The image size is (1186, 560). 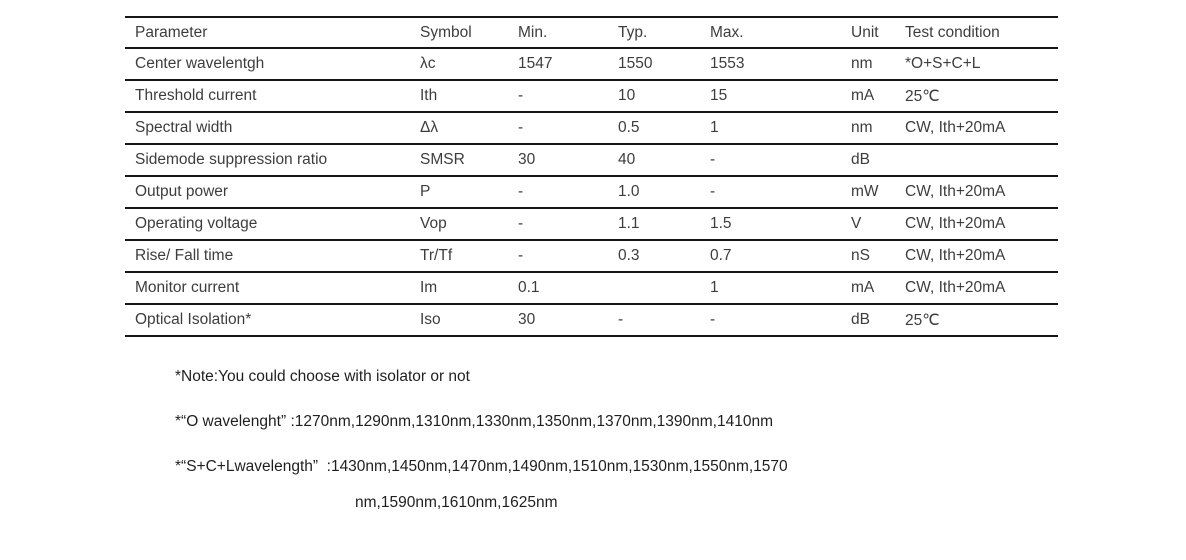 I want to click on symbol-cell: Ith, so click(x=429, y=95).